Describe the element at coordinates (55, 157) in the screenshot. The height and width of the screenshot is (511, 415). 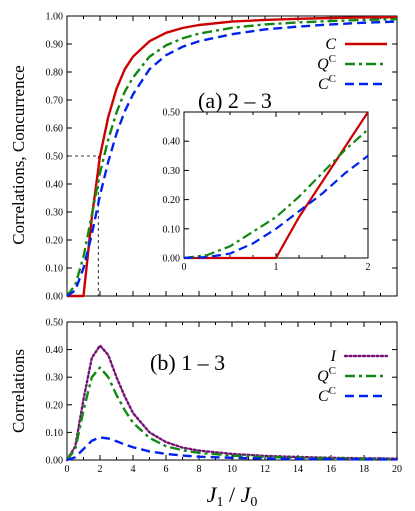
I see `panel-a-ytick-label: 0.50` at that location.